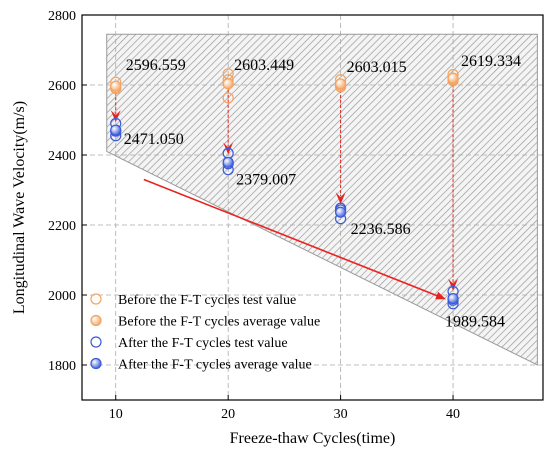 This screenshot has height=453, width=550. I want to click on before-test-point, so click(228, 98).